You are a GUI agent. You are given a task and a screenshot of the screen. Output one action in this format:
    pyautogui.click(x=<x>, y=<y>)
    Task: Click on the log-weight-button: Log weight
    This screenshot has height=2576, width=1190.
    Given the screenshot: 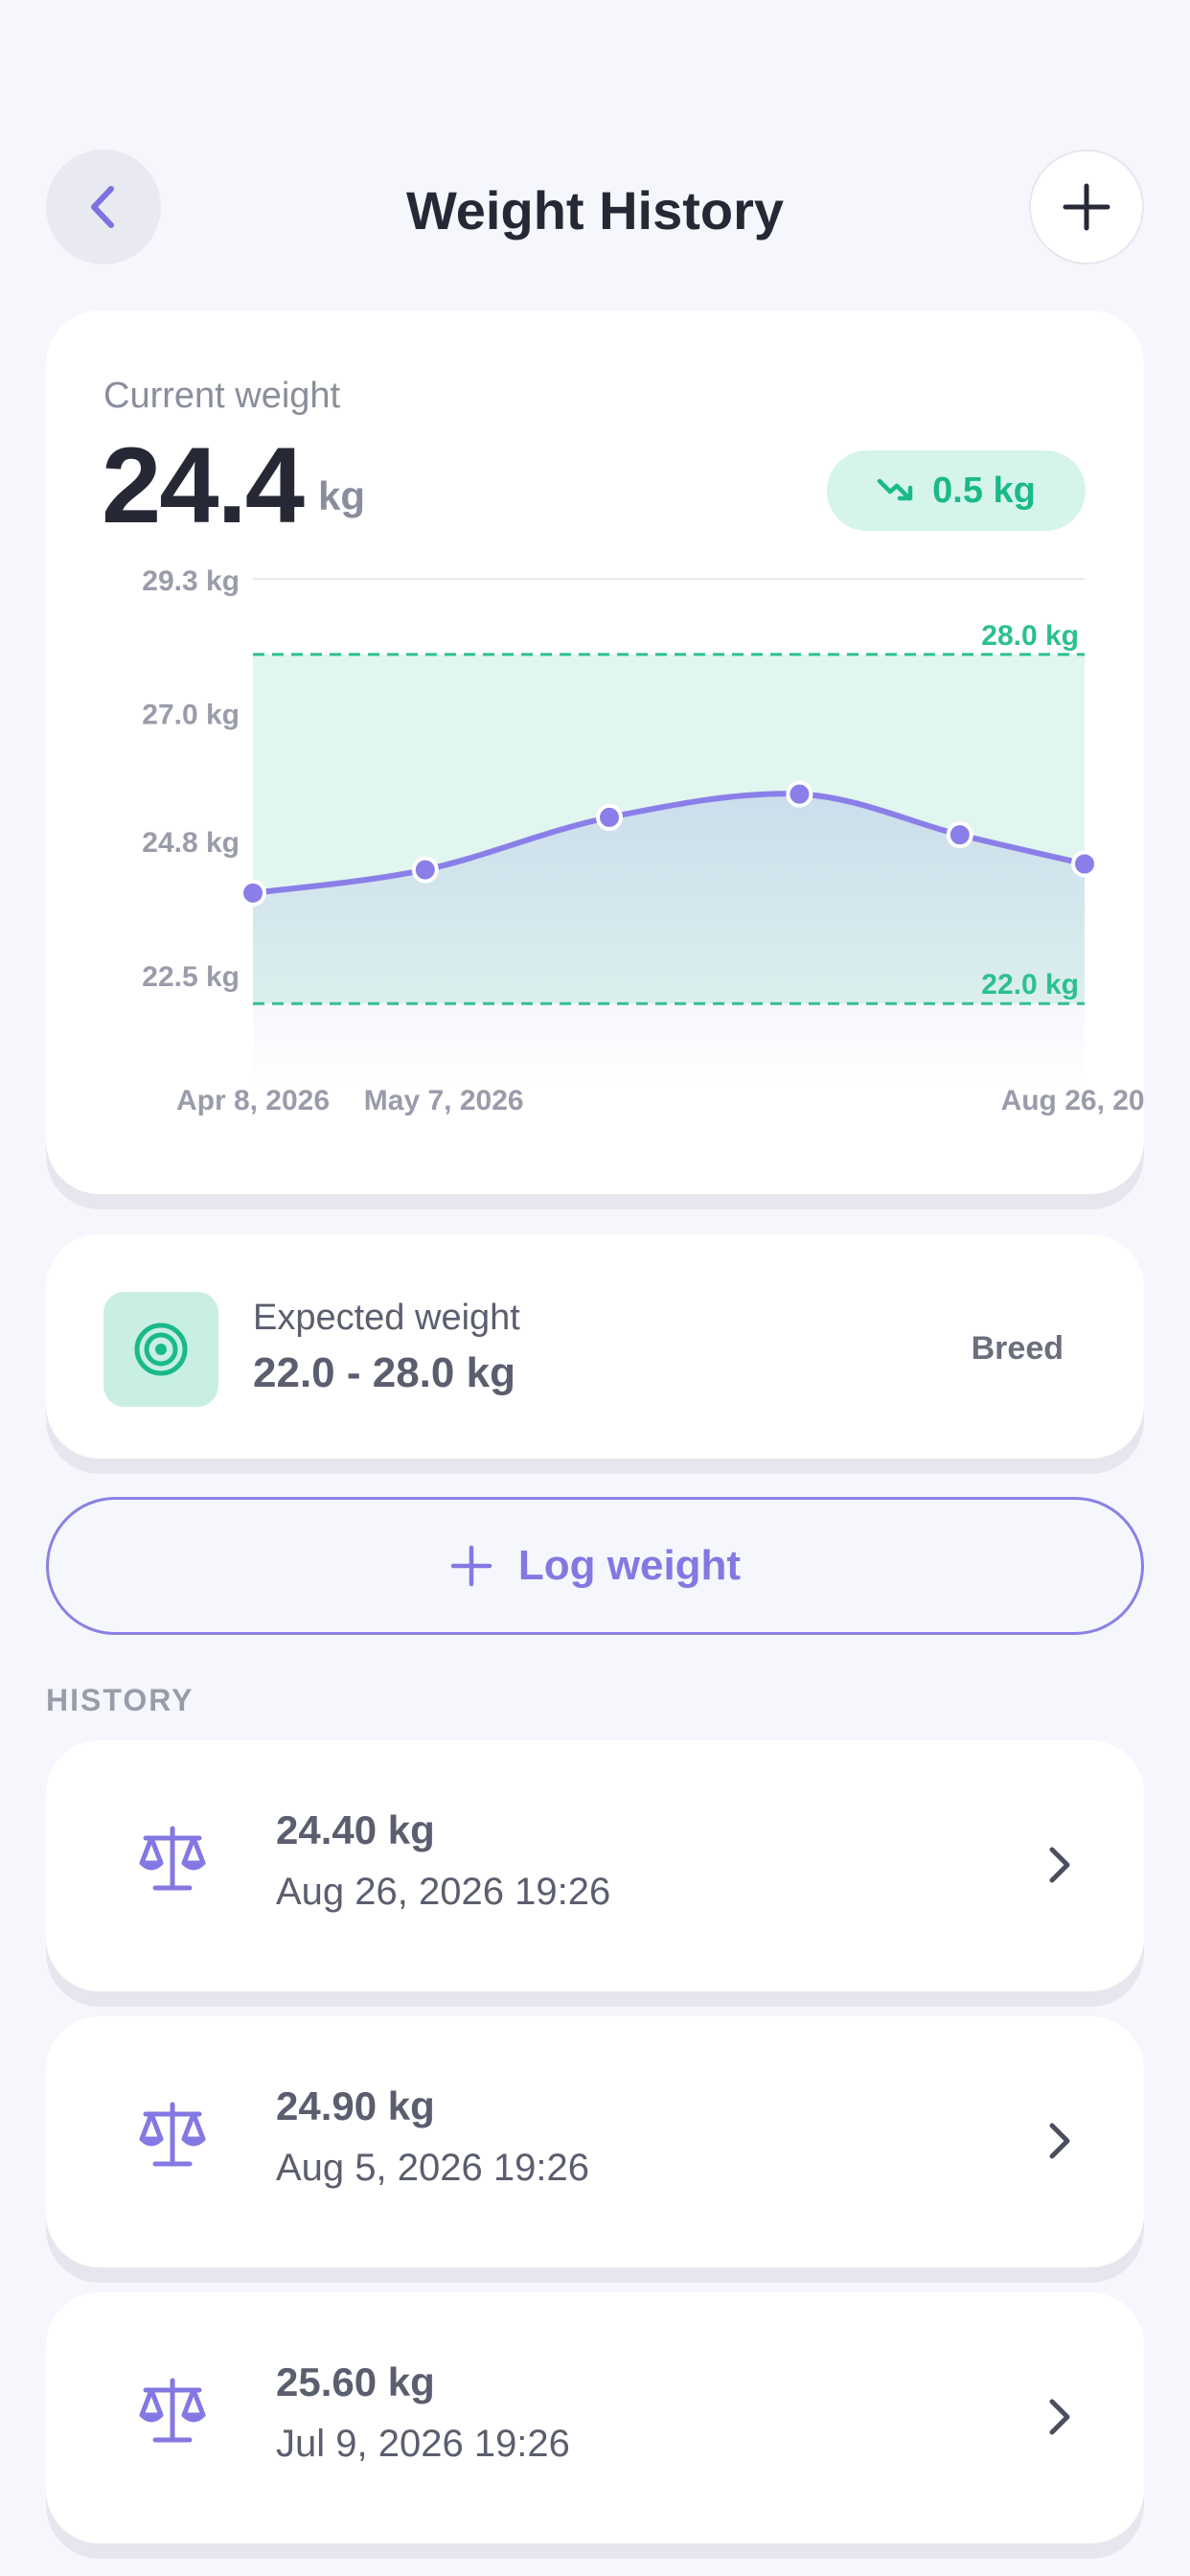 What is the action you would take?
    pyautogui.click(x=595, y=1566)
    